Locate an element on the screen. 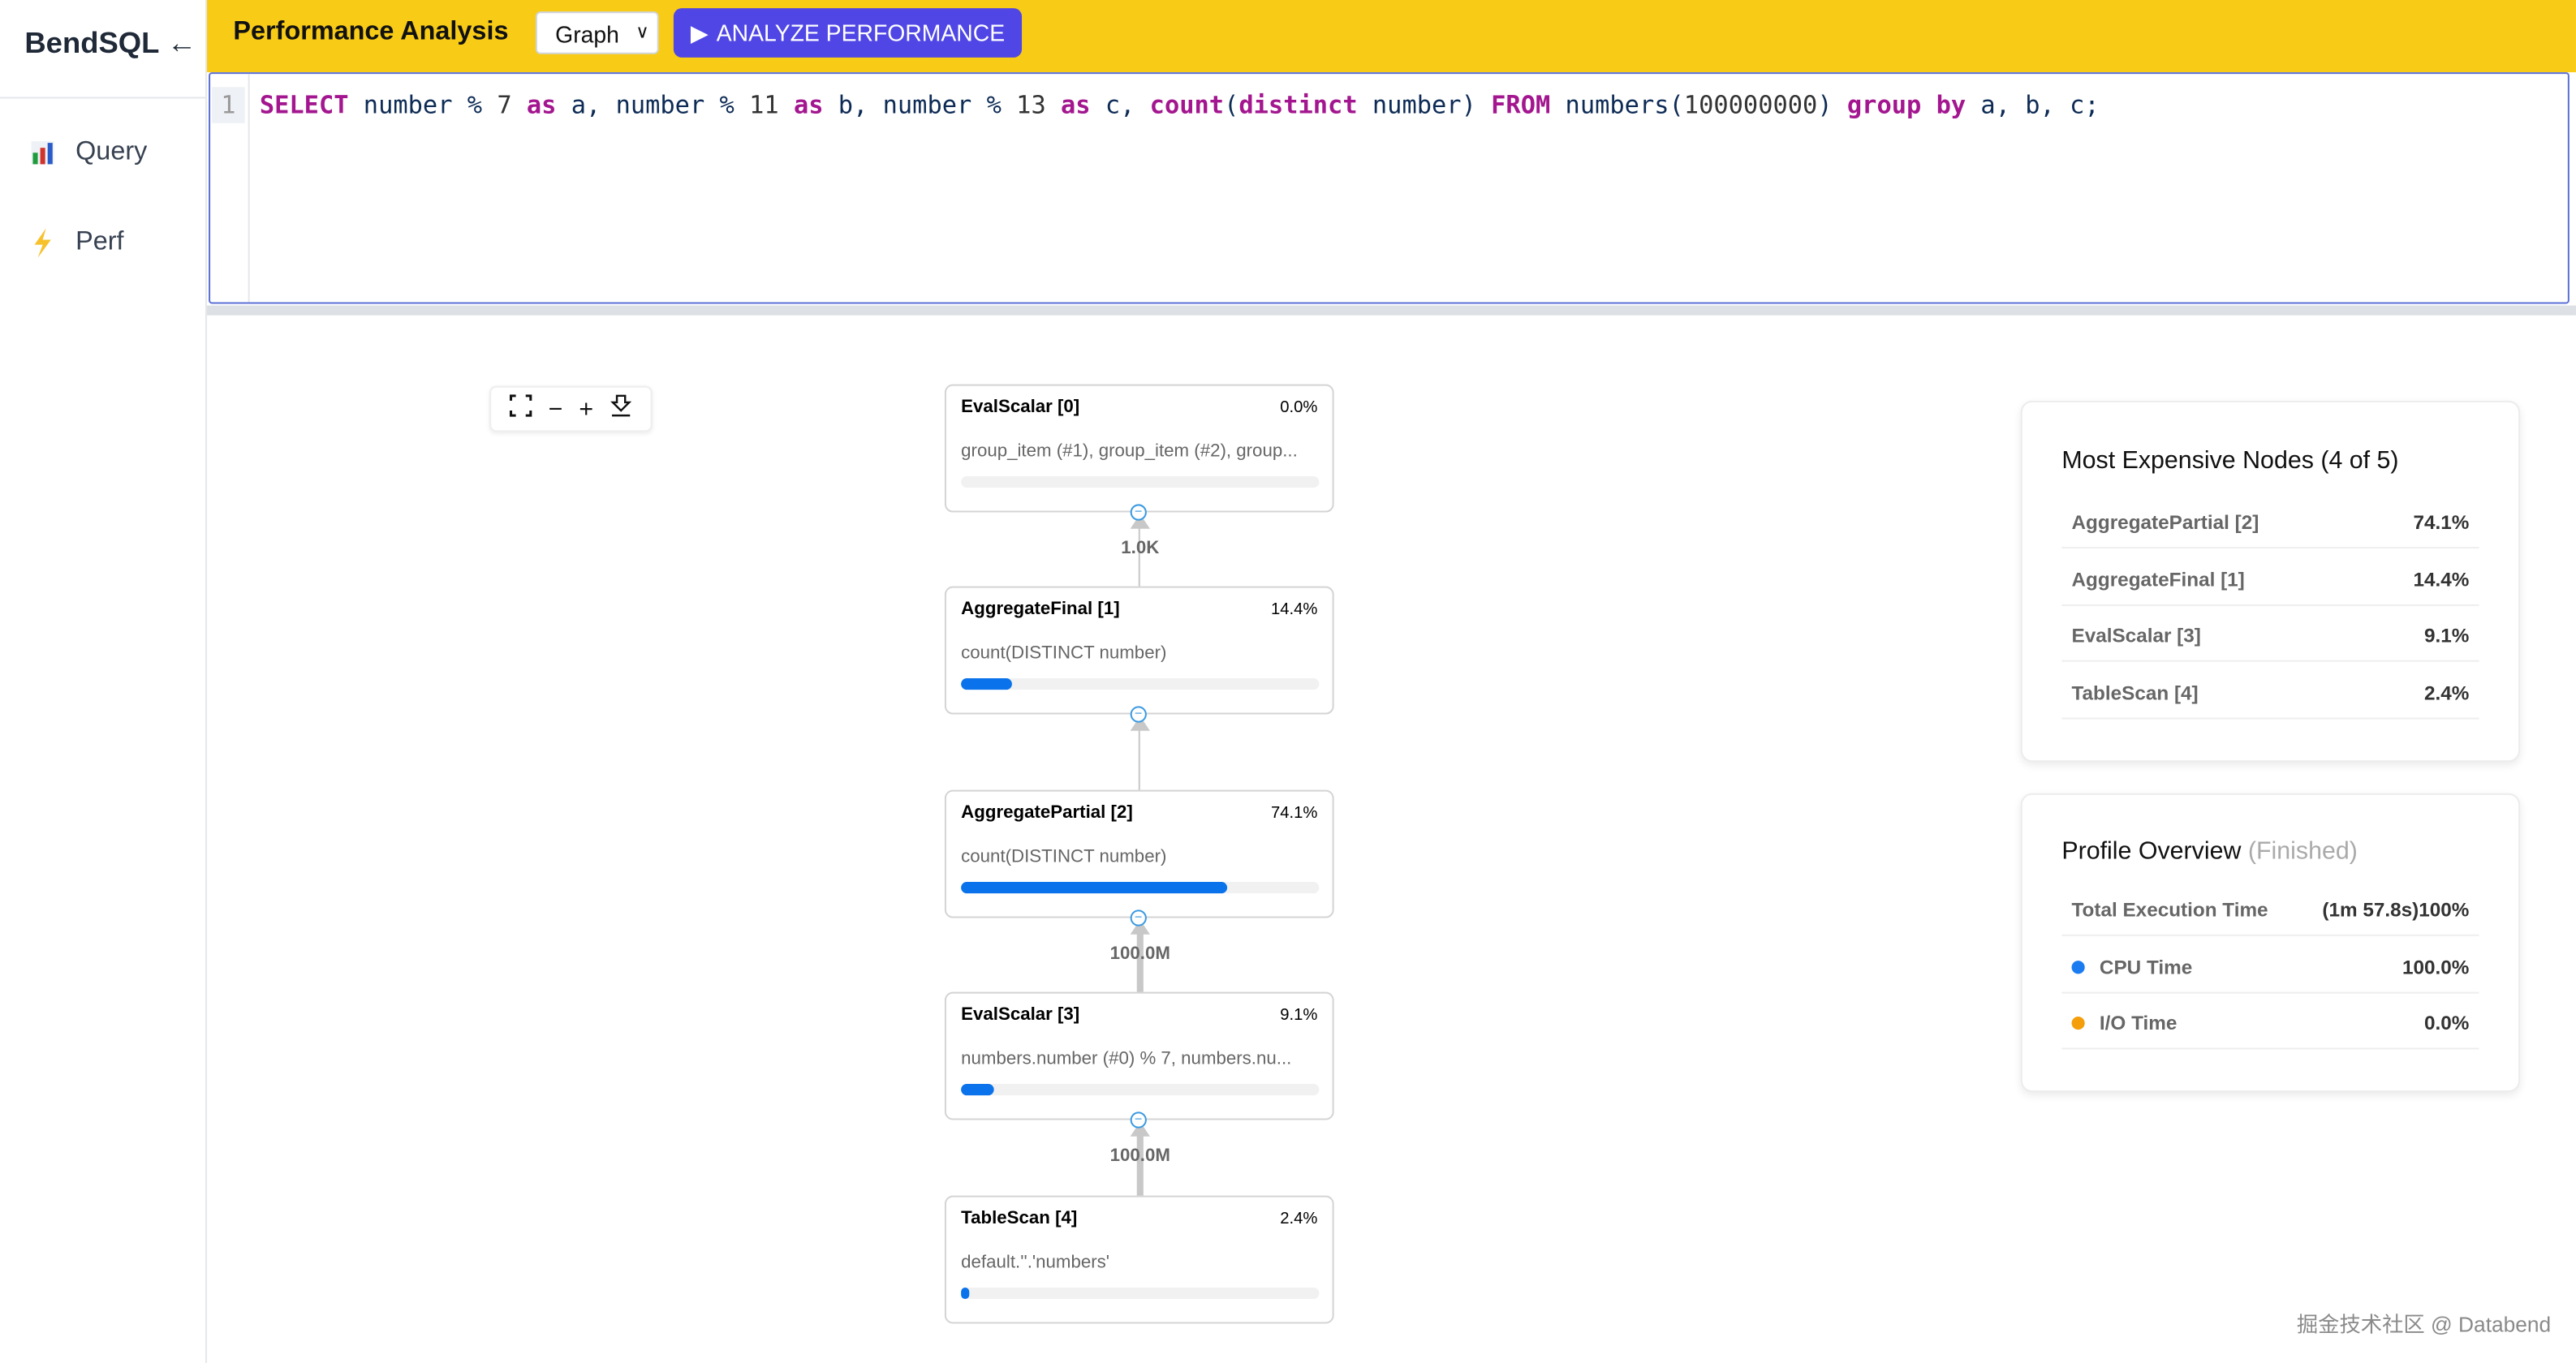 The width and height of the screenshot is (2576, 1363). lightning-icon is located at coordinates (43, 243).